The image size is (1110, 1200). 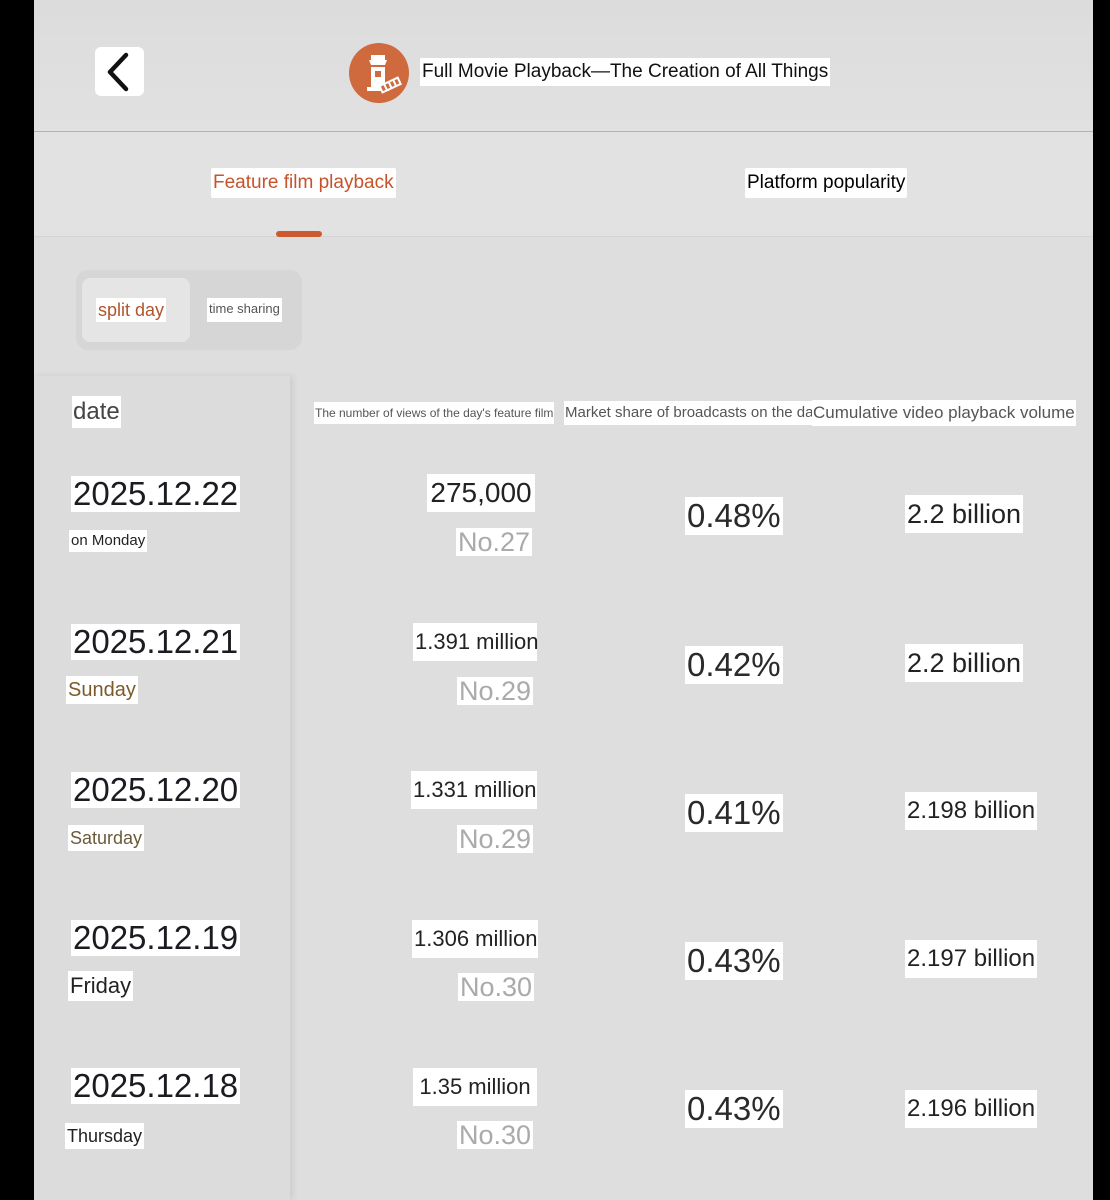 I want to click on active-tab-indicator, so click(x=299, y=234).